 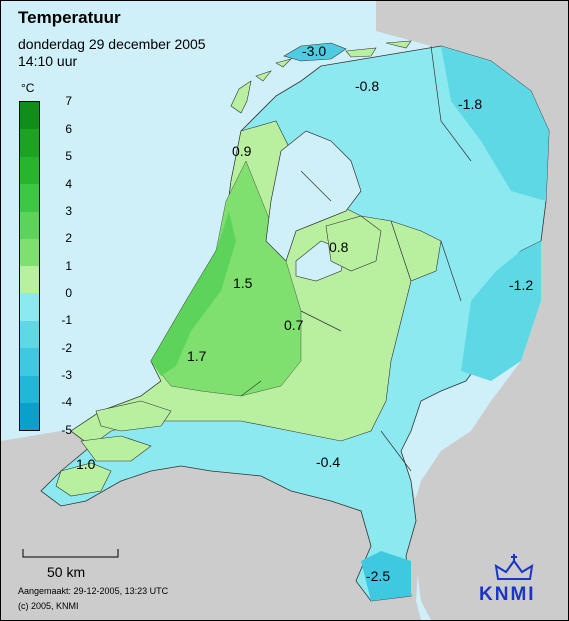 I want to click on legend-tick: 4, so click(x=68, y=184).